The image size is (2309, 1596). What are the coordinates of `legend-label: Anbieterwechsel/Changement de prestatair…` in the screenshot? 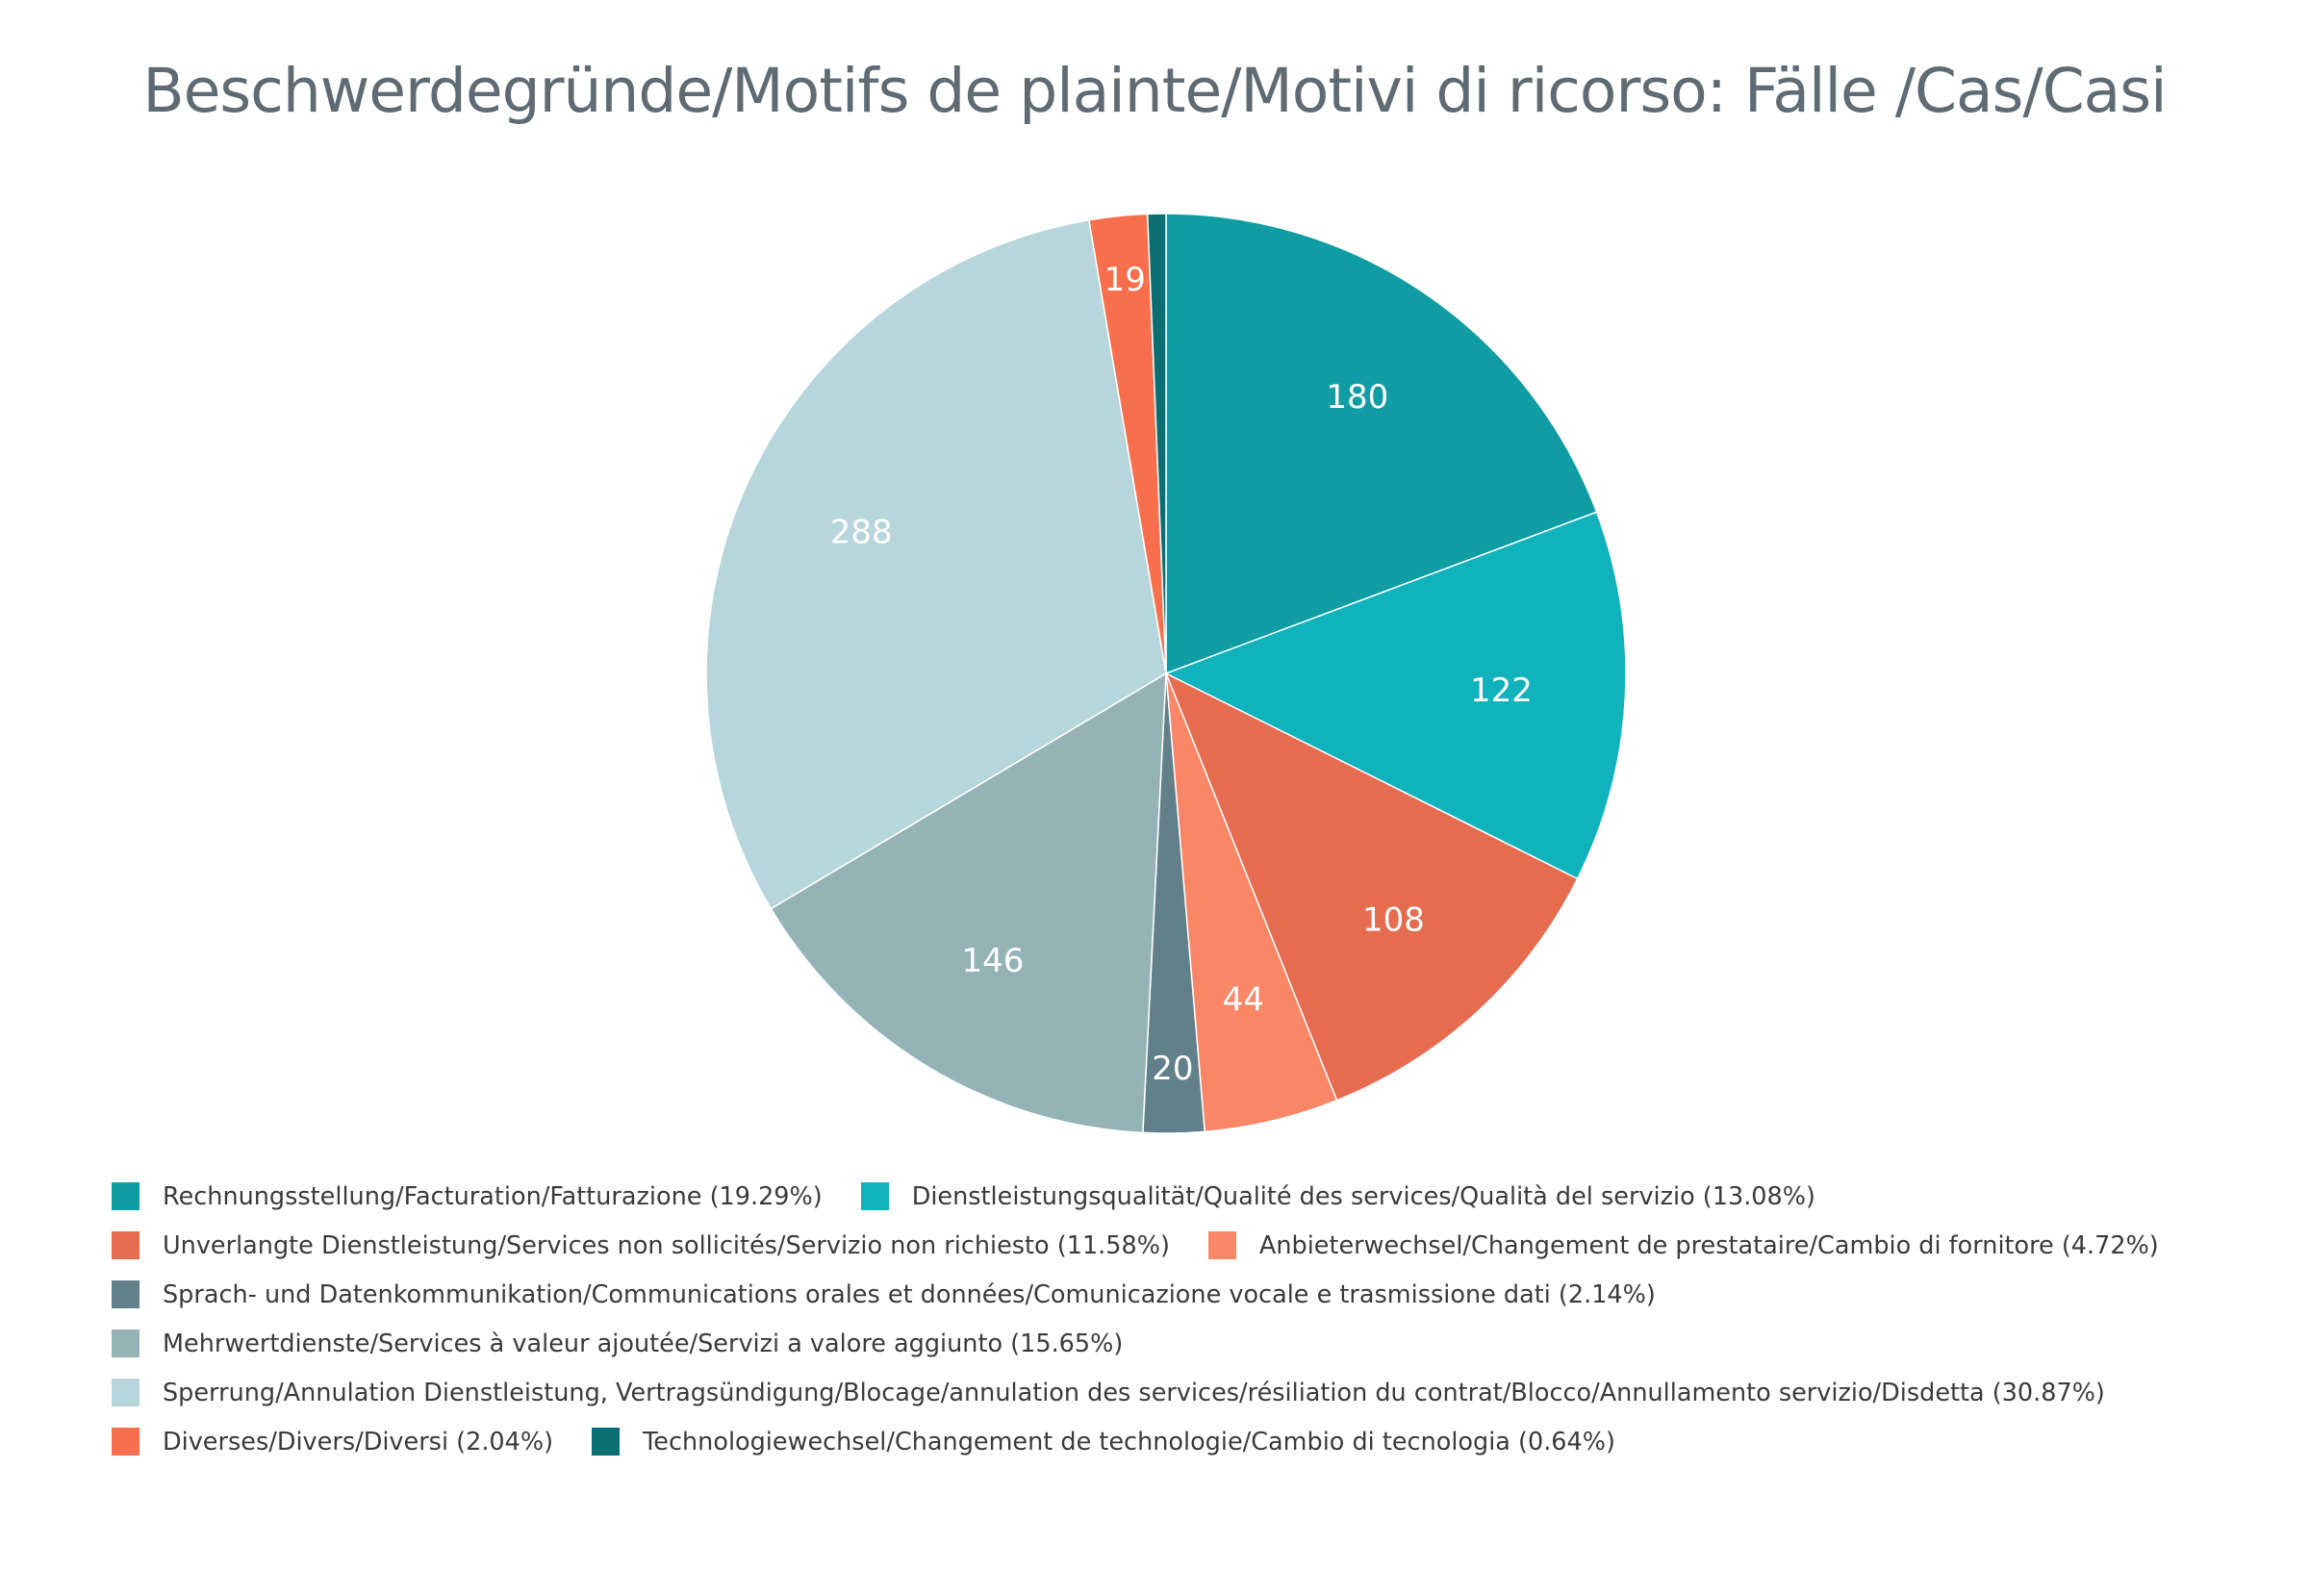 It's located at (1708, 1245).